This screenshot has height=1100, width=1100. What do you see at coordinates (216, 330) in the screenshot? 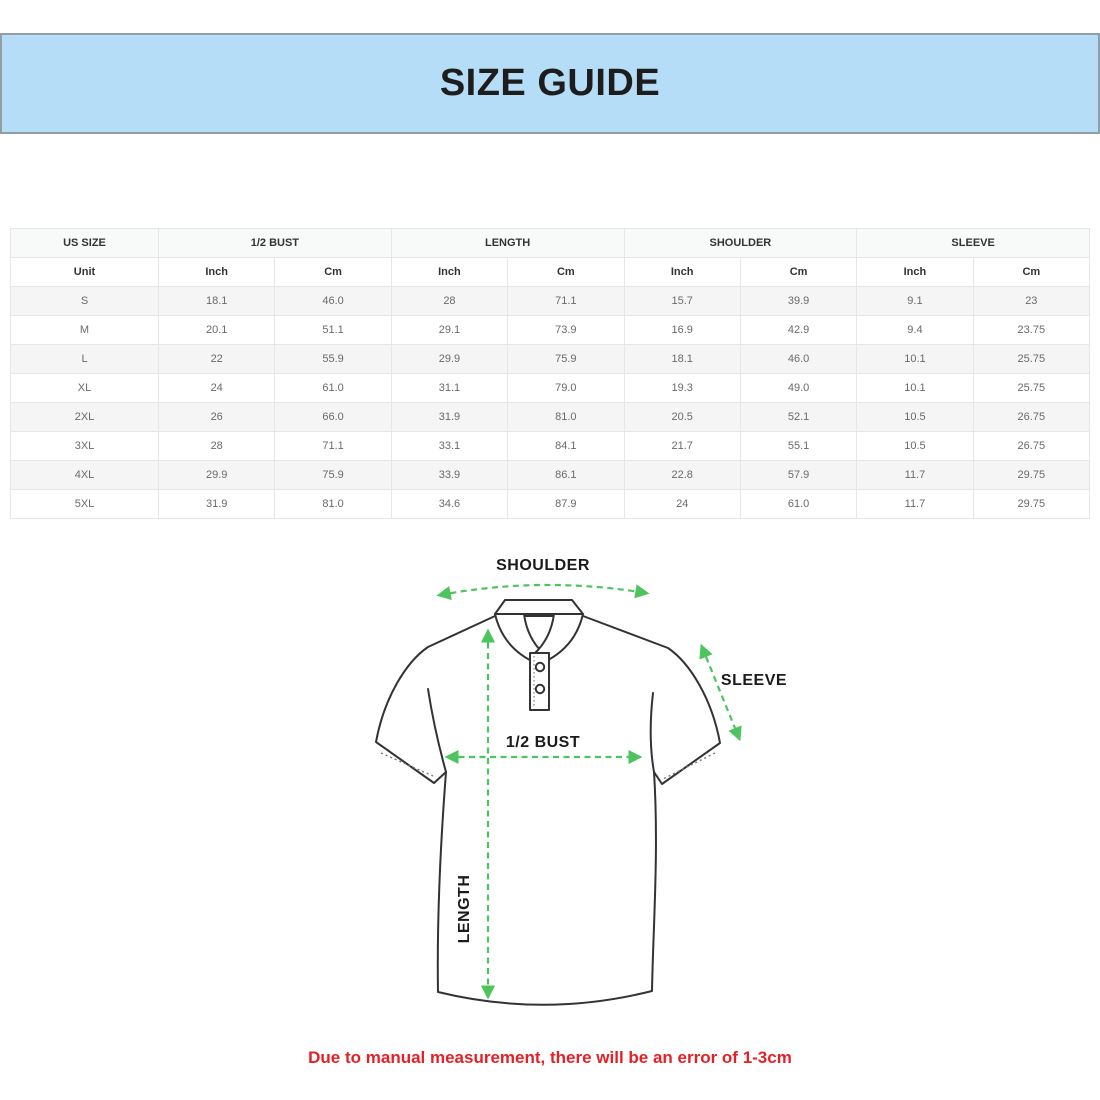
I see `measurement-cell: 20.1` at bounding box center [216, 330].